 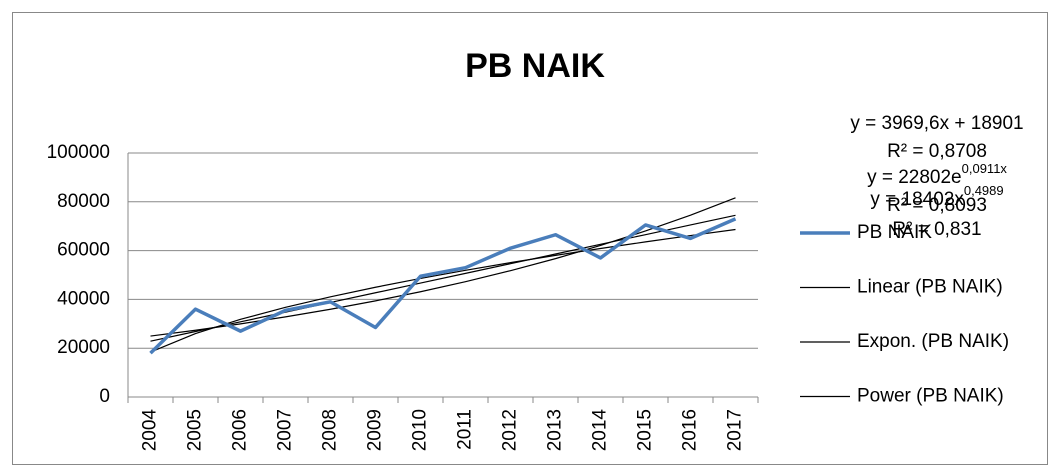 I want to click on x-tick-label: 2013, so click(x=555, y=430).